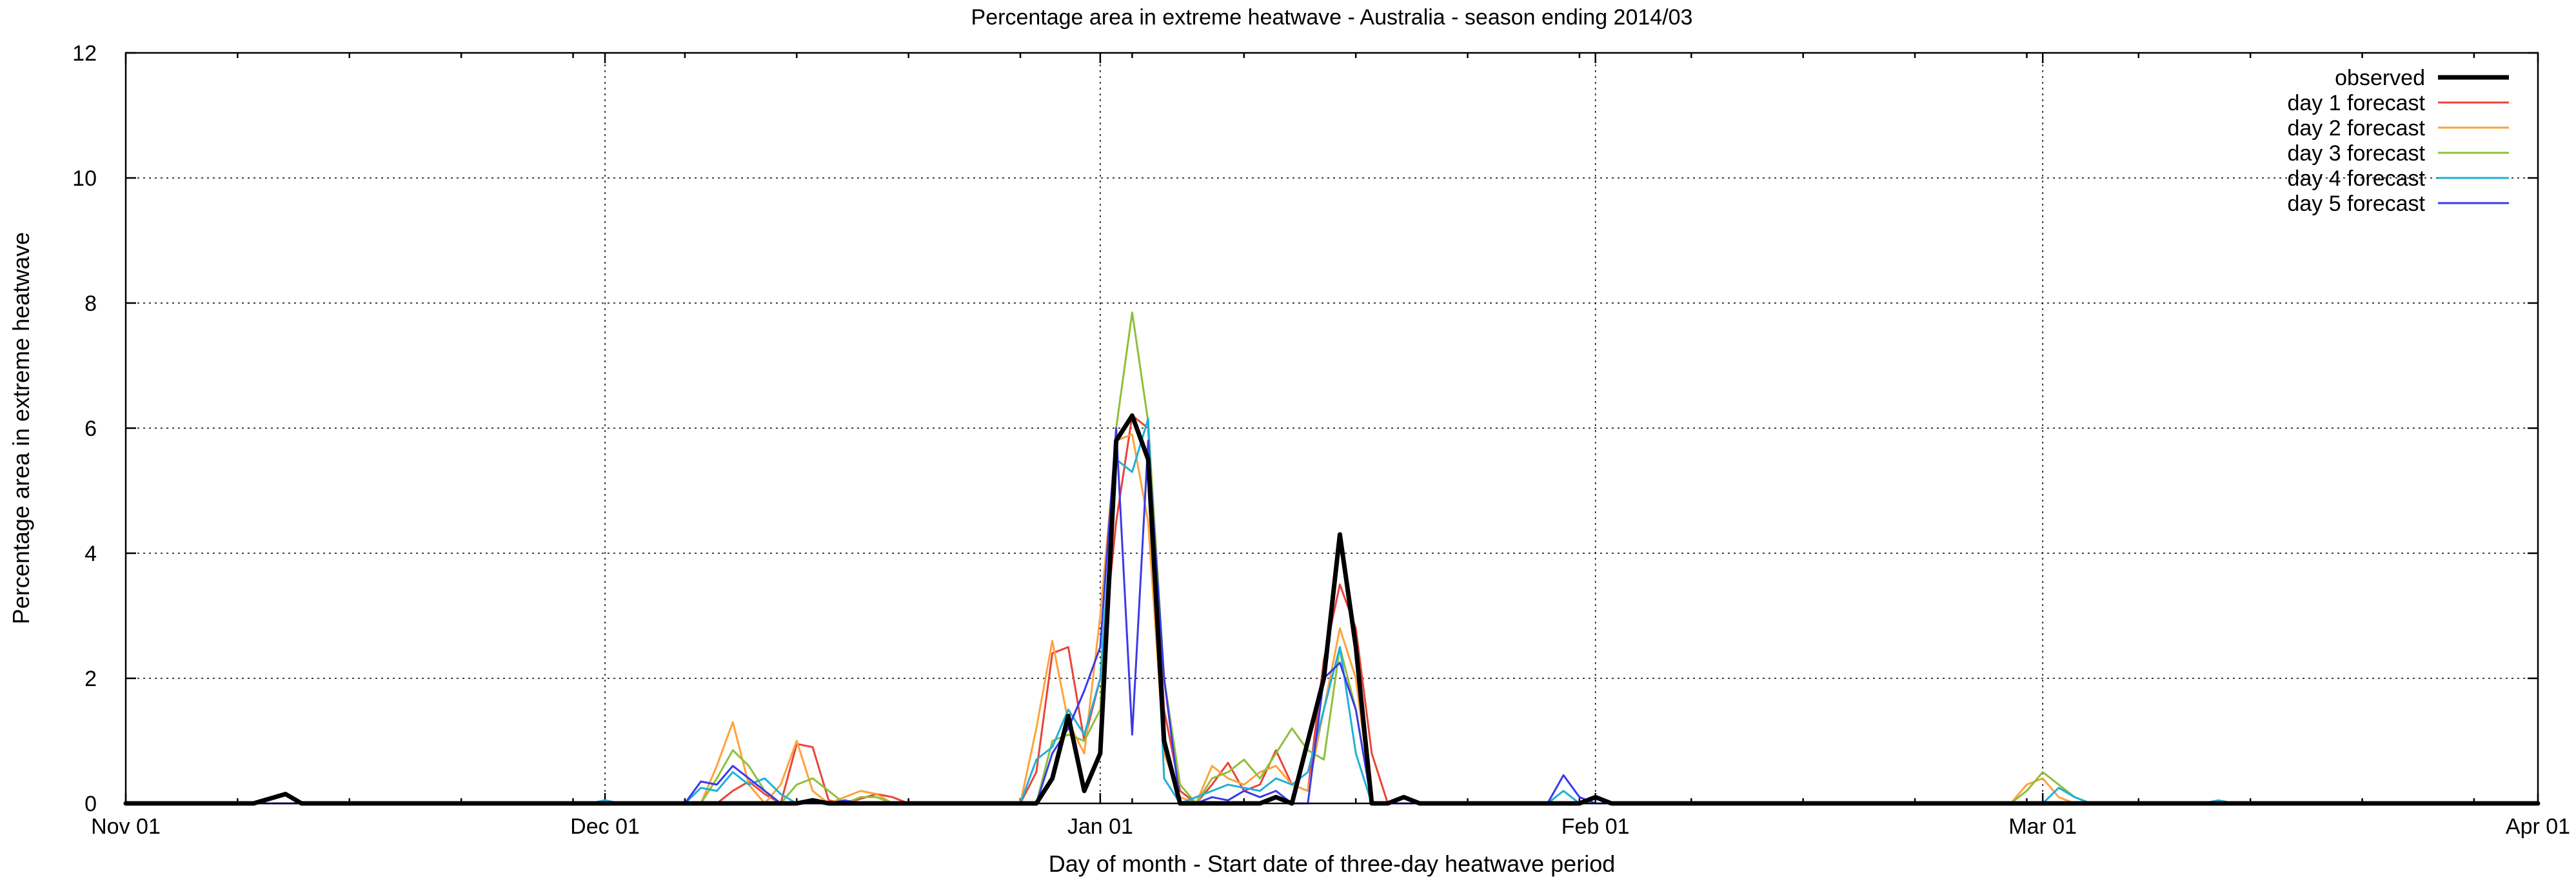  Describe the element at coordinates (90, 429) in the screenshot. I see `y-tick-label: 6` at that location.